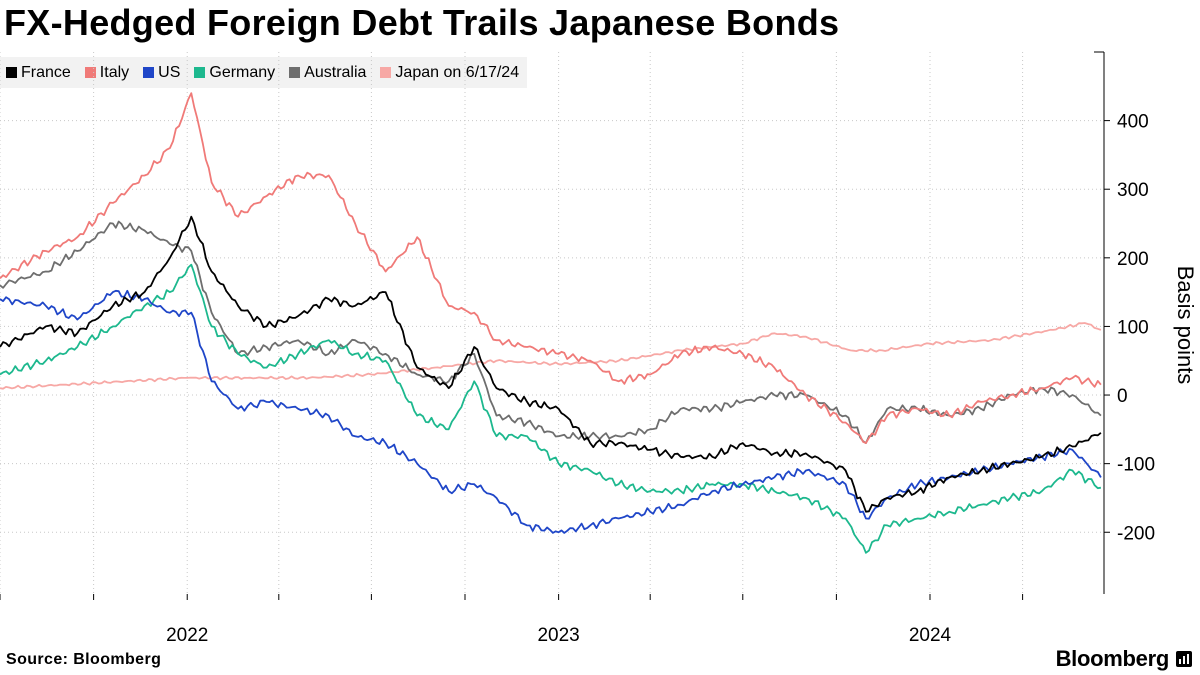  I want to click on x-tick-label: 2023, so click(558, 635).